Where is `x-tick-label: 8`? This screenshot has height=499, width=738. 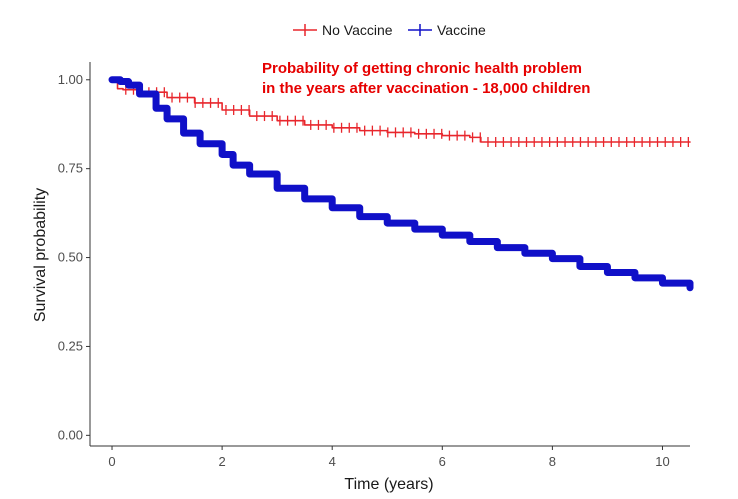
x-tick-label: 8 is located at coordinates (552, 461).